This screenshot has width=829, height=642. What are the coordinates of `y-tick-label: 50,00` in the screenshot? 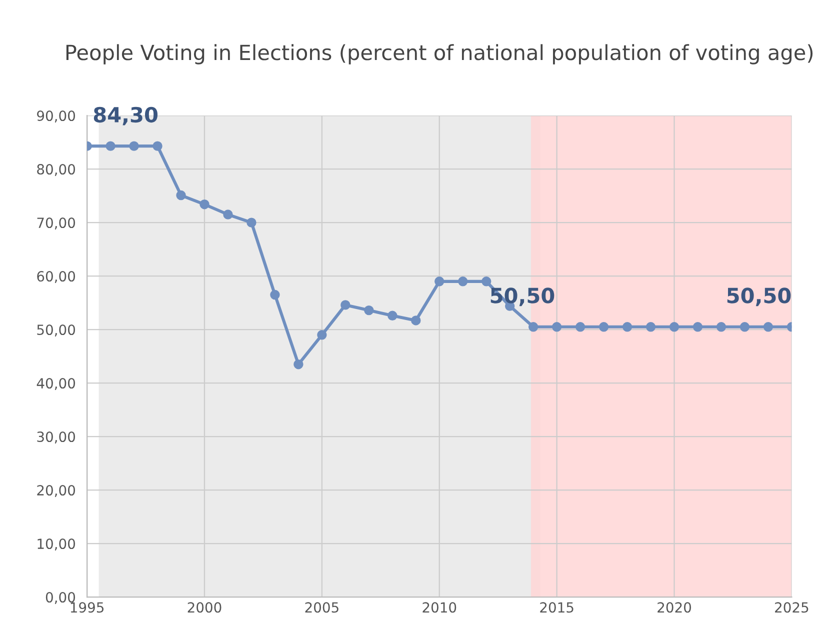 It's located at (56, 330).